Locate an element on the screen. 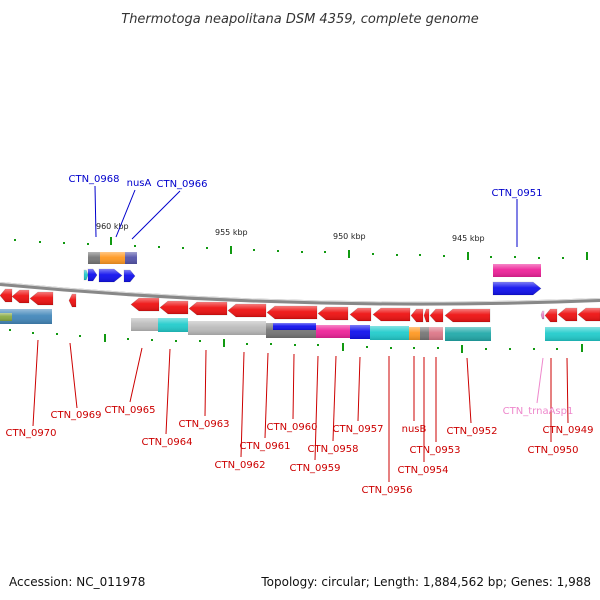 The image size is (600, 600). reverse-gene-18-shine is located at coordinates (567, 314).